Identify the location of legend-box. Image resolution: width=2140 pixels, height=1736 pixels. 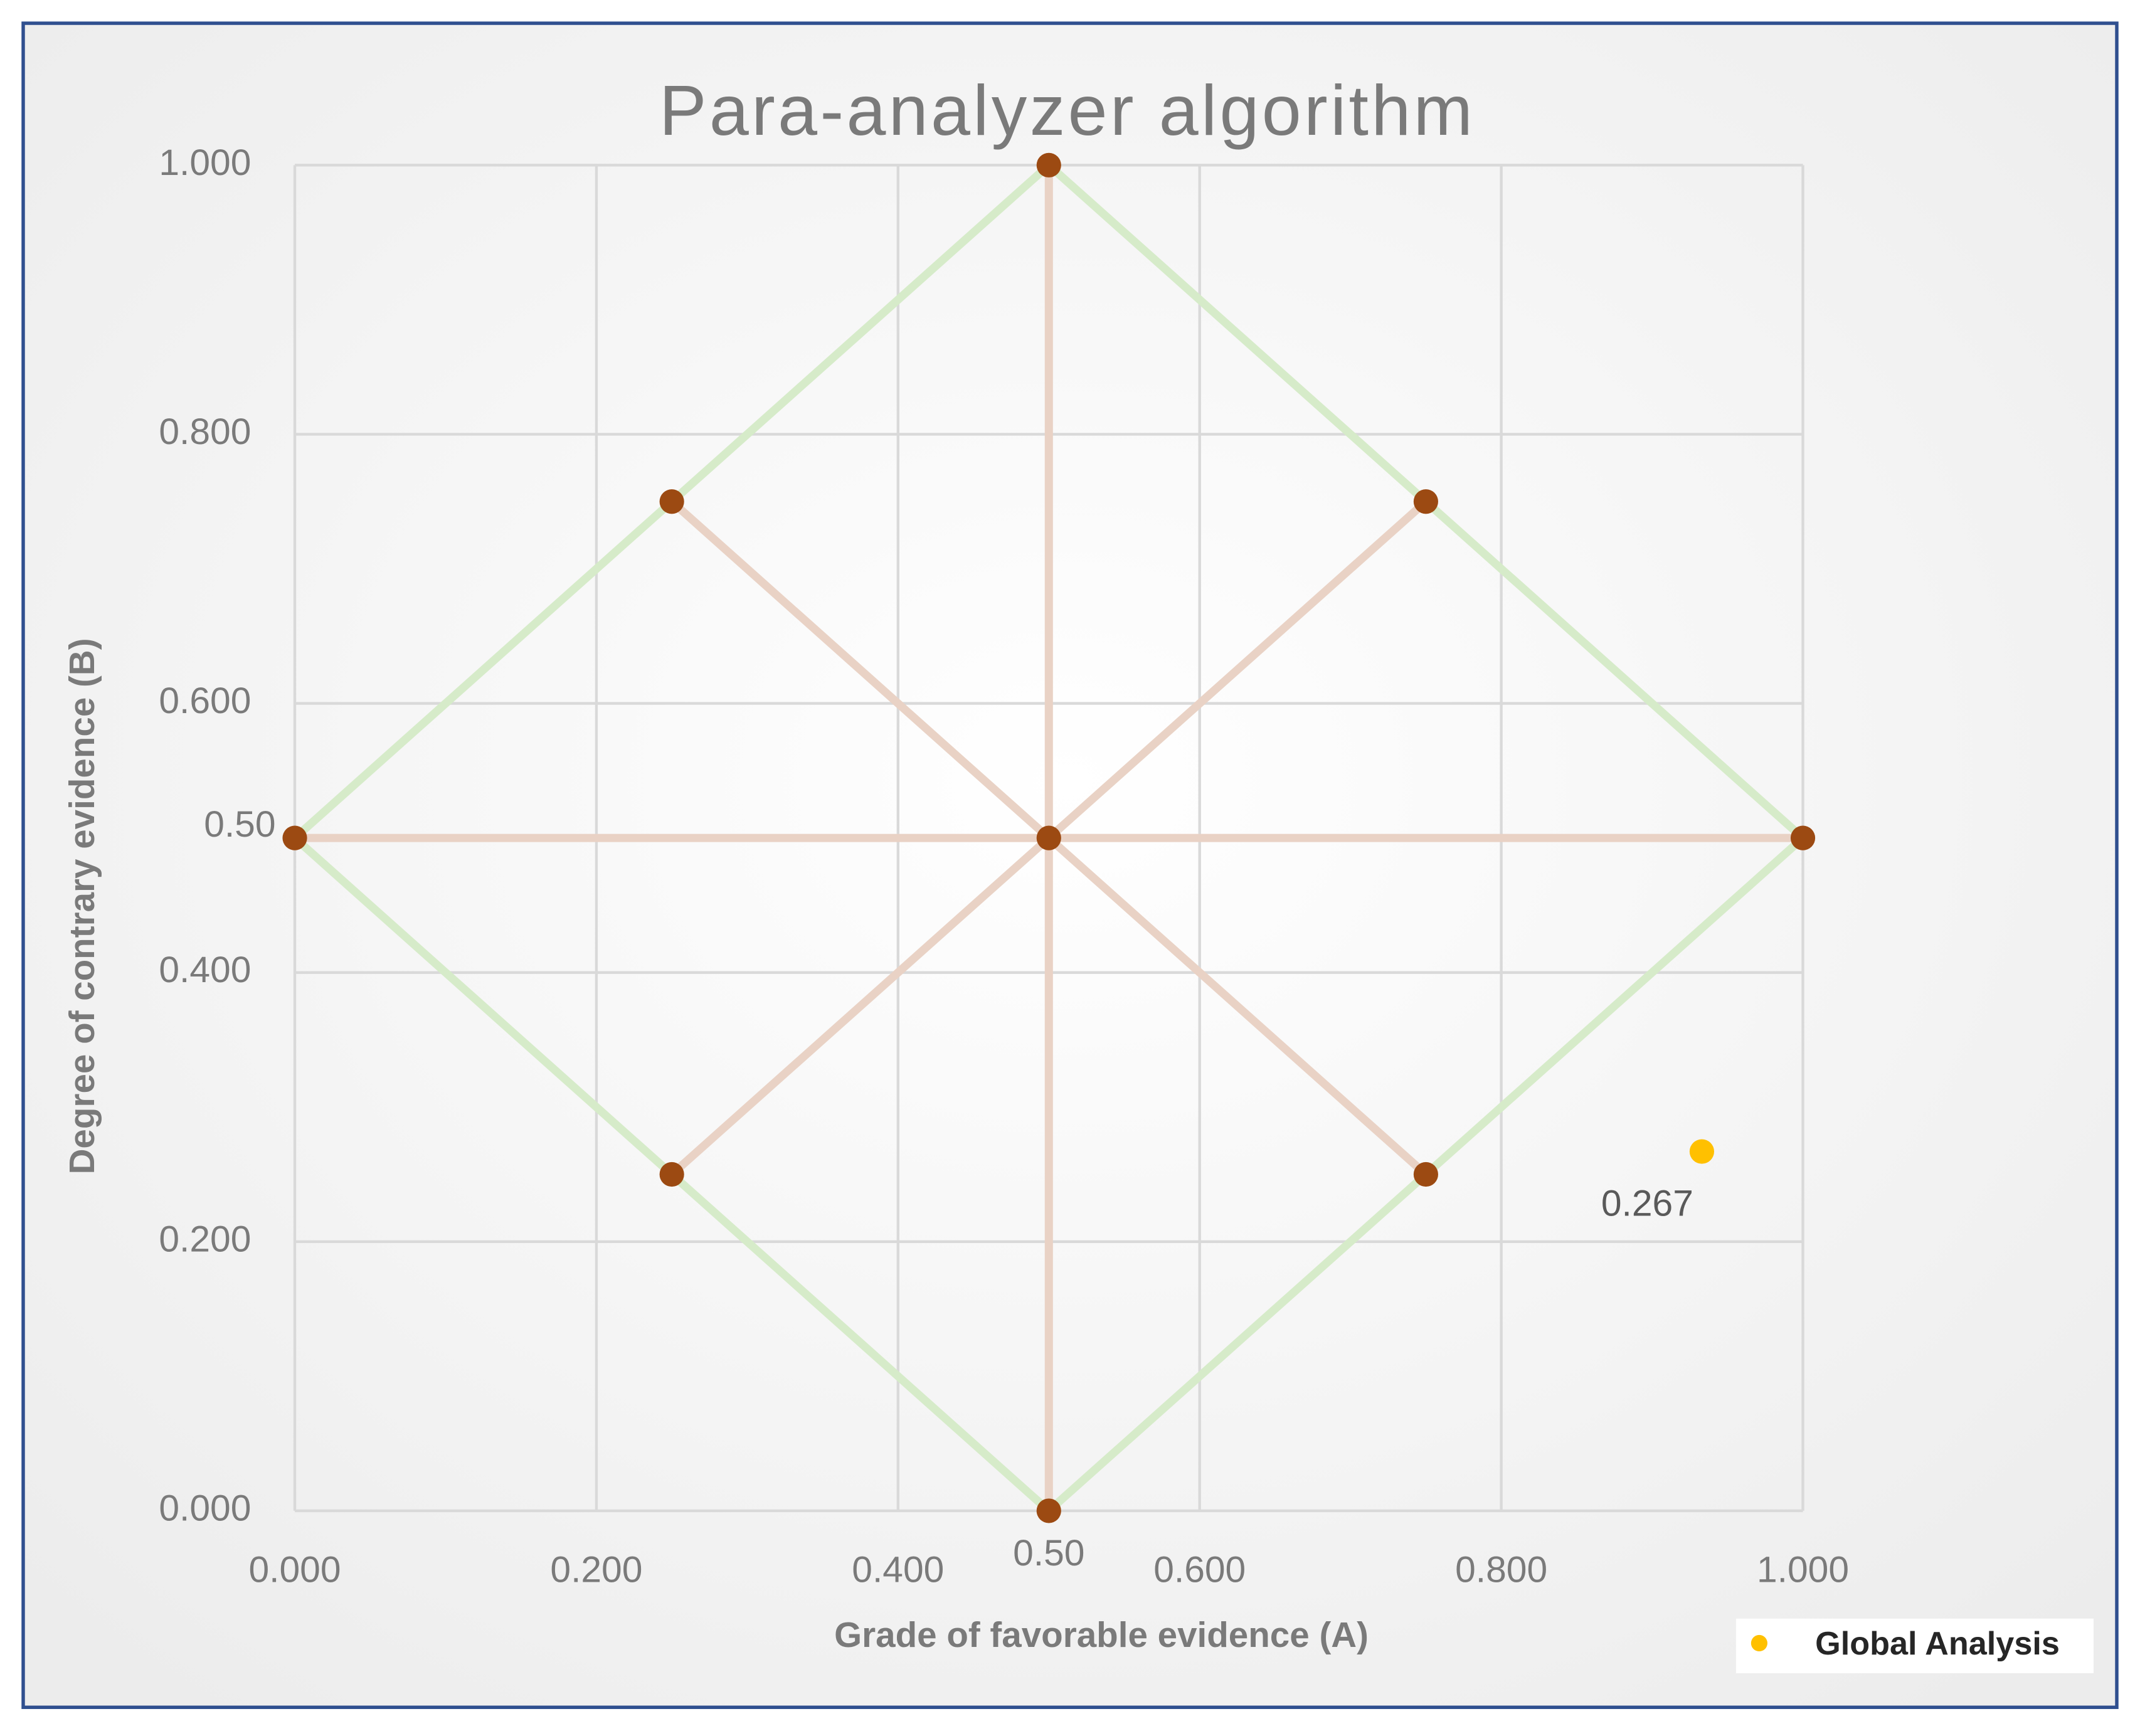
(1914, 1645).